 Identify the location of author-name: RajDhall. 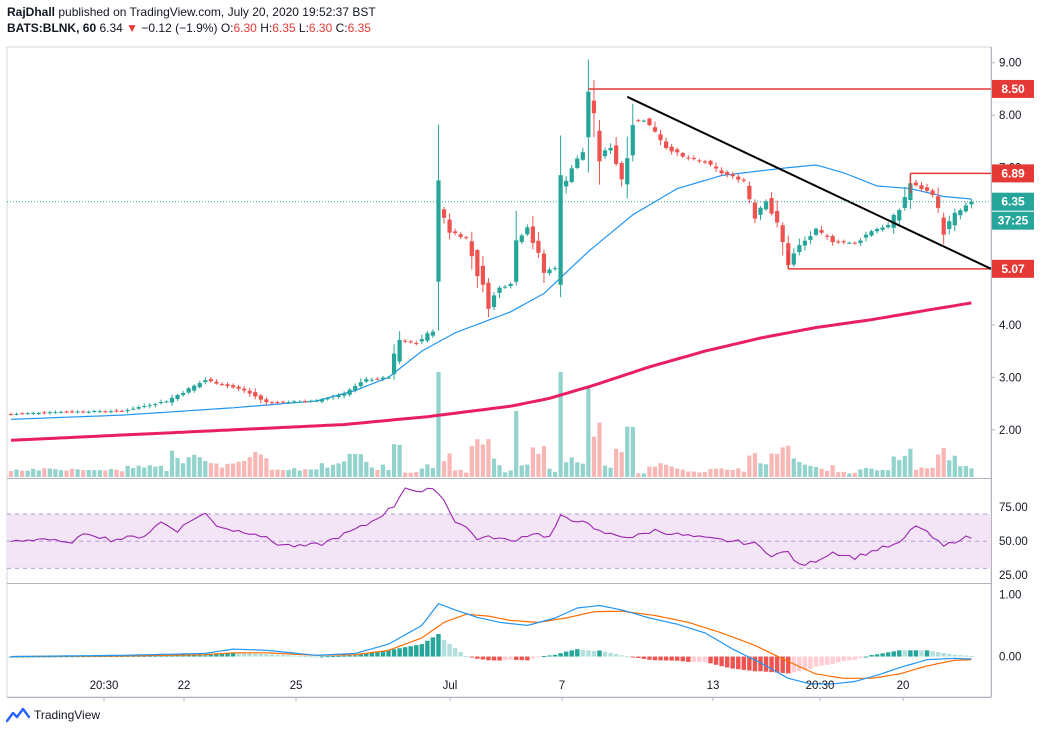
(31, 12).